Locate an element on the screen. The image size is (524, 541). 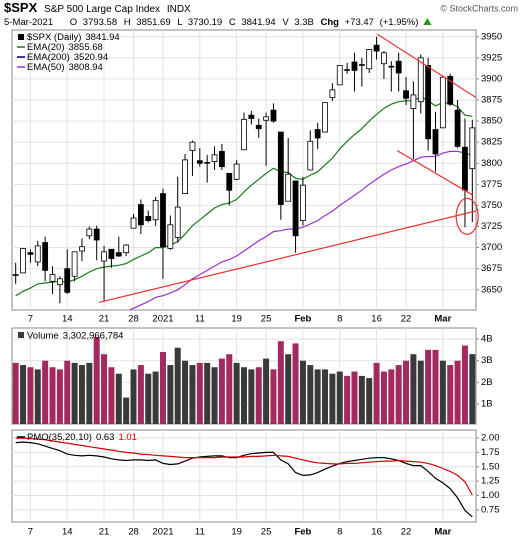
symbol: $SPX is located at coordinates (21, 7).